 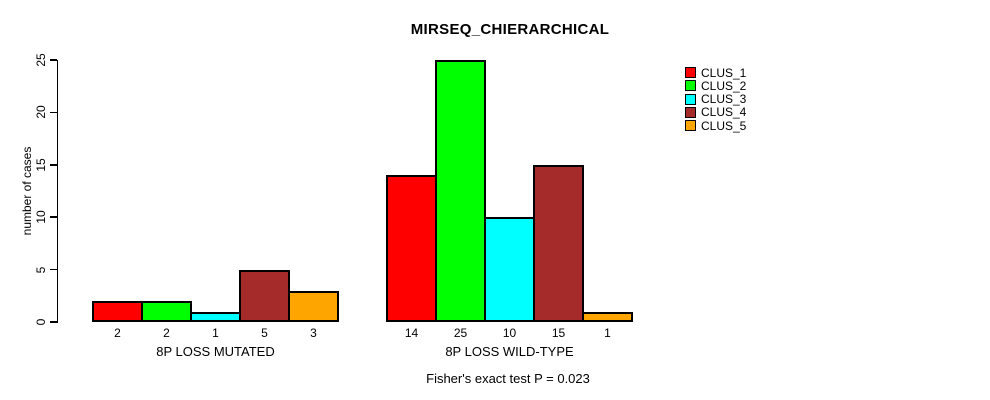 I want to click on legend-label: CLUS_2, so click(x=724, y=85).